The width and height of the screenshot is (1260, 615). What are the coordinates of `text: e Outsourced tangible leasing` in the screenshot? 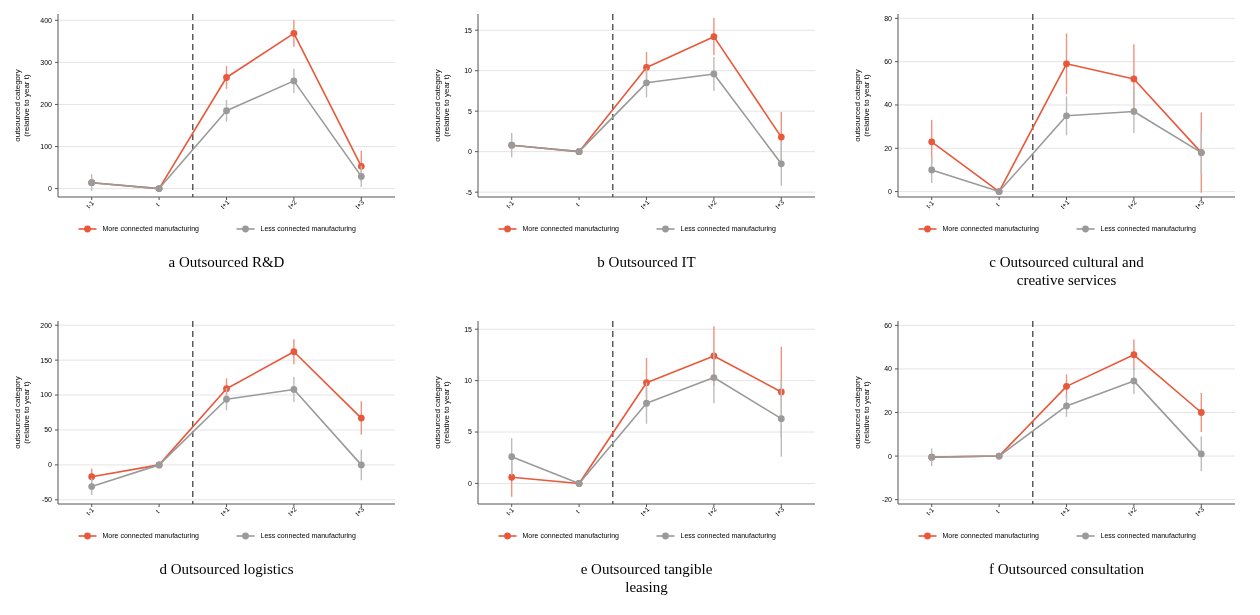 It's located at (646, 578).